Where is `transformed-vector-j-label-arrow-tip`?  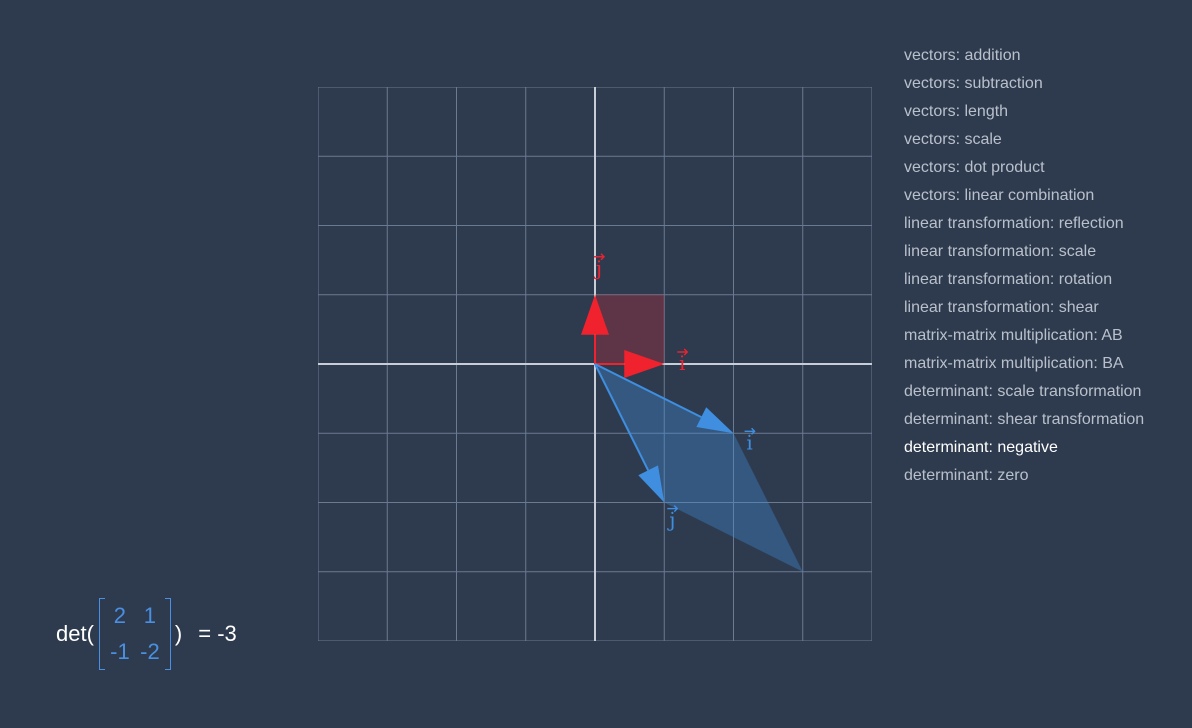
transformed-vector-j-label-arrow-tip is located at coordinates (676, 509).